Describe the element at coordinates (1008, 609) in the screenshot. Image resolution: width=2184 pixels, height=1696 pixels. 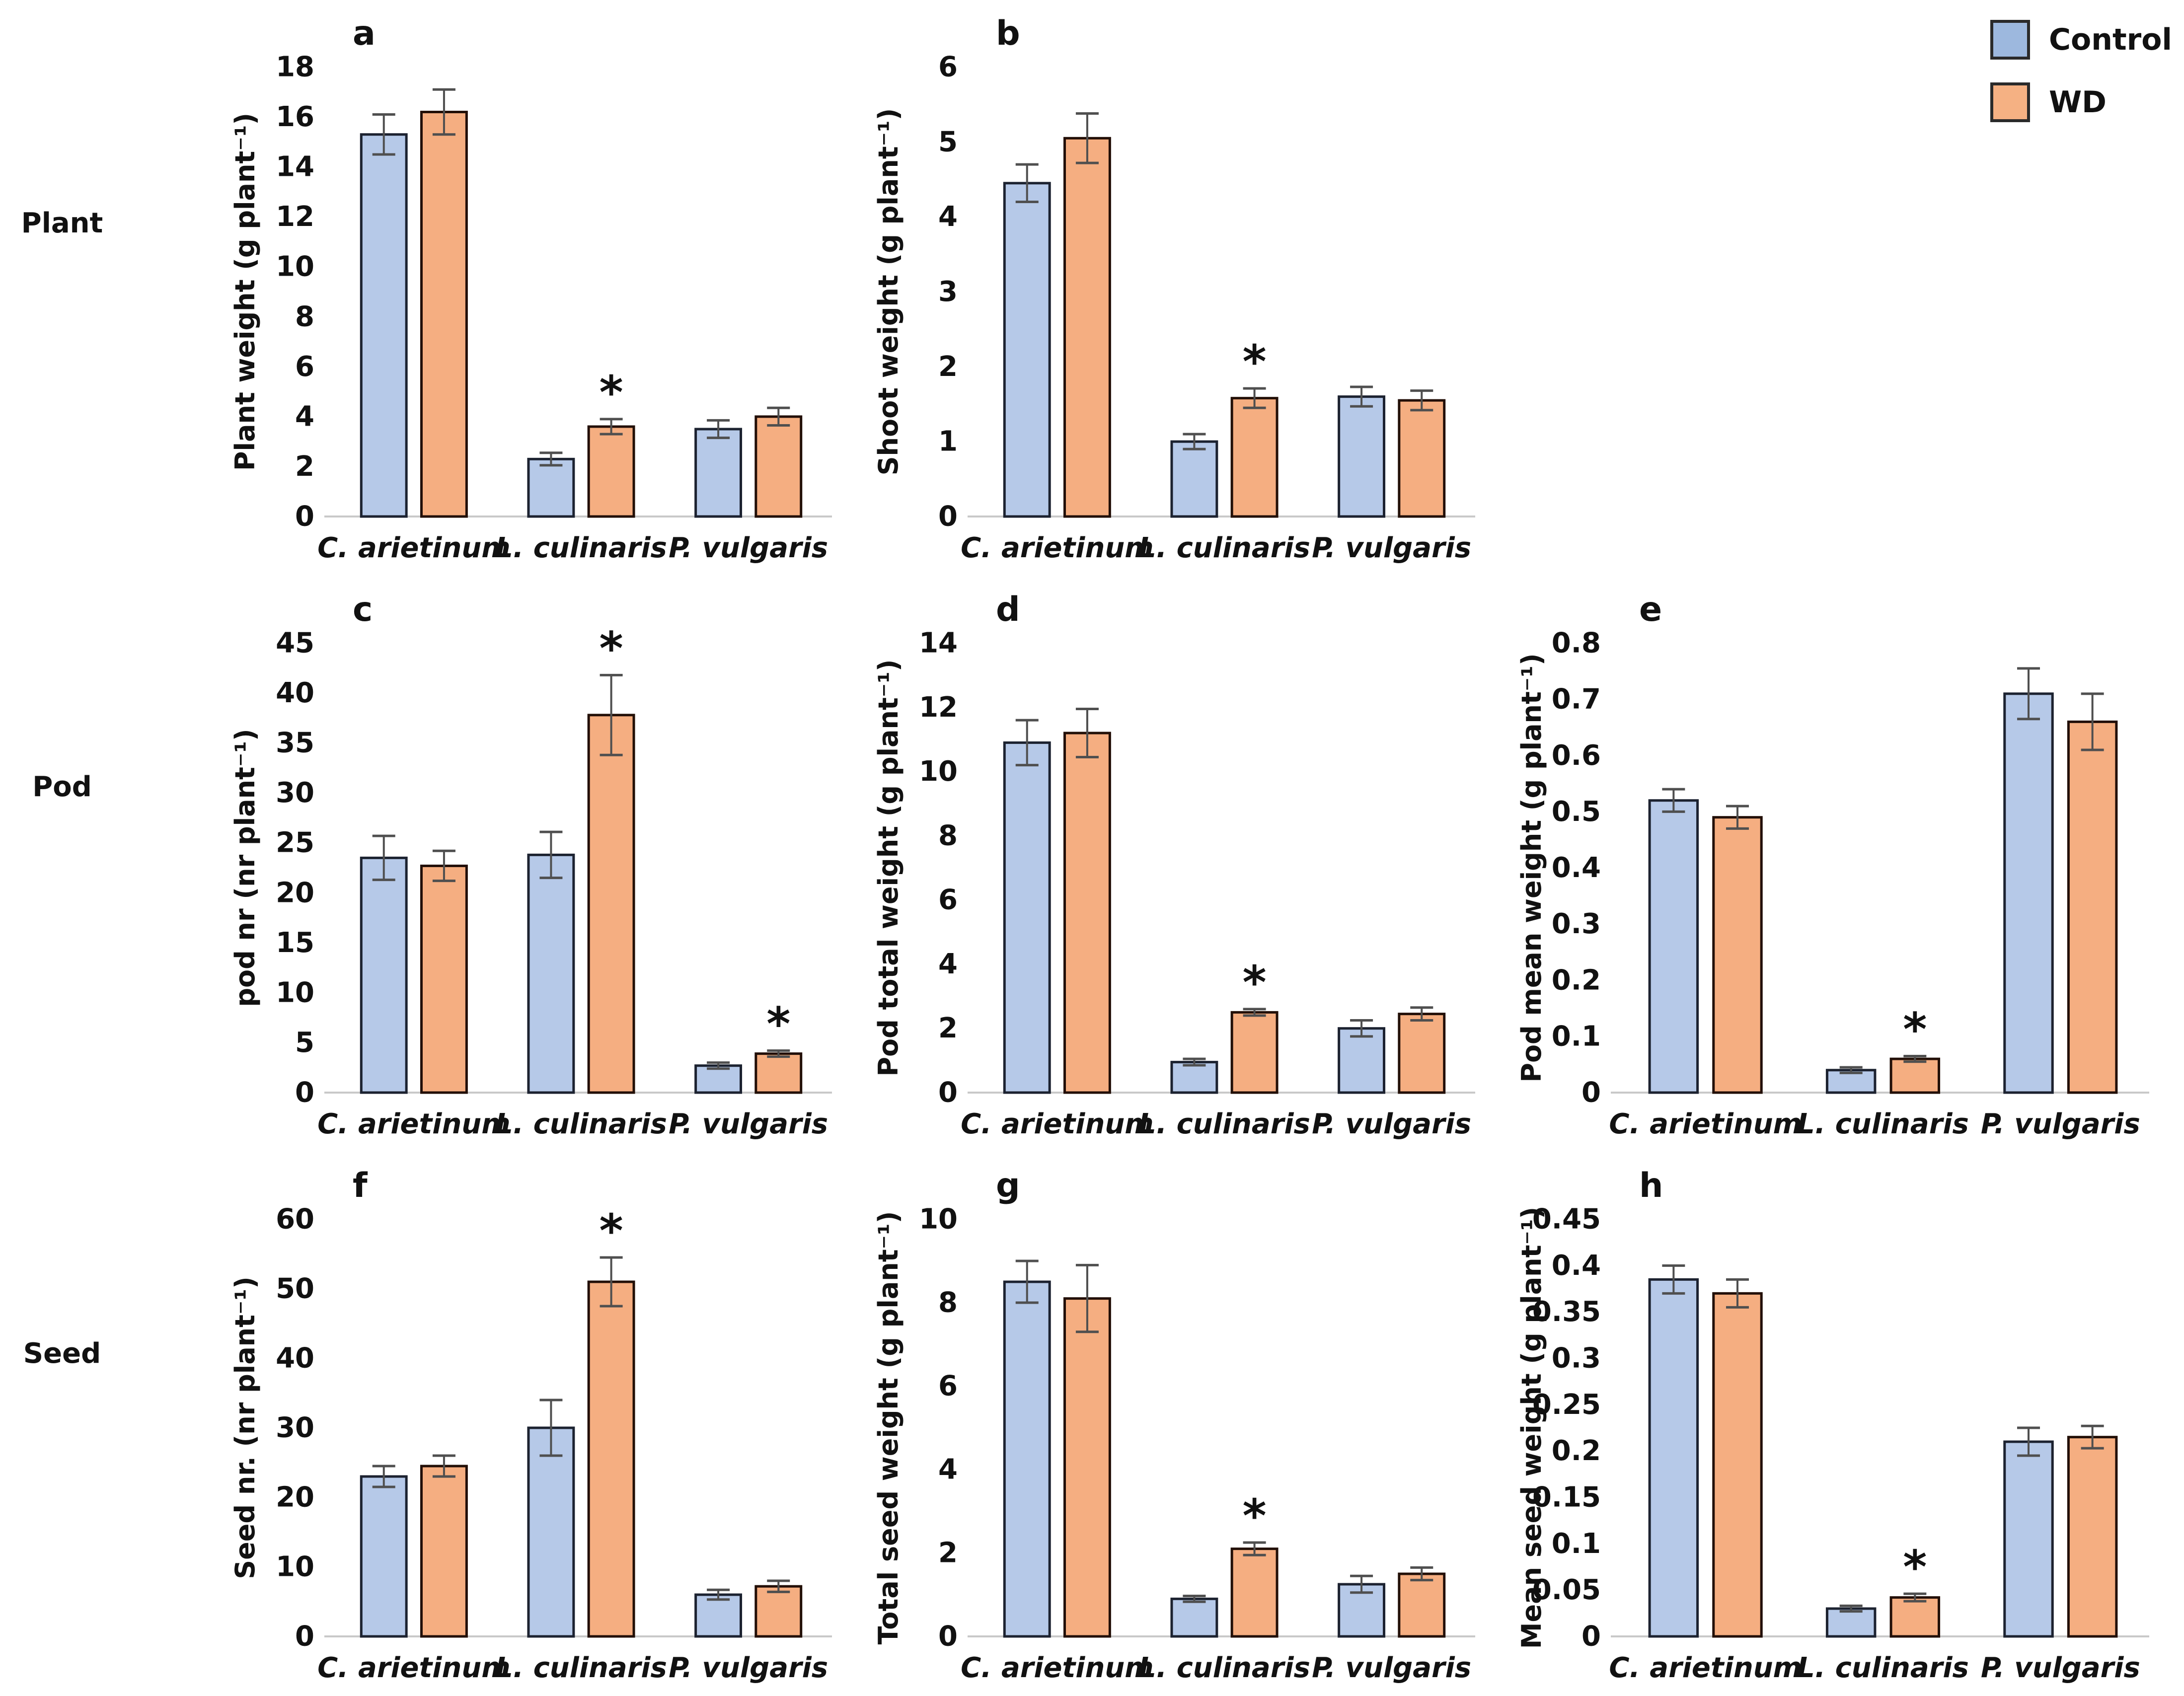
I see `panel-letter: d` at that location.